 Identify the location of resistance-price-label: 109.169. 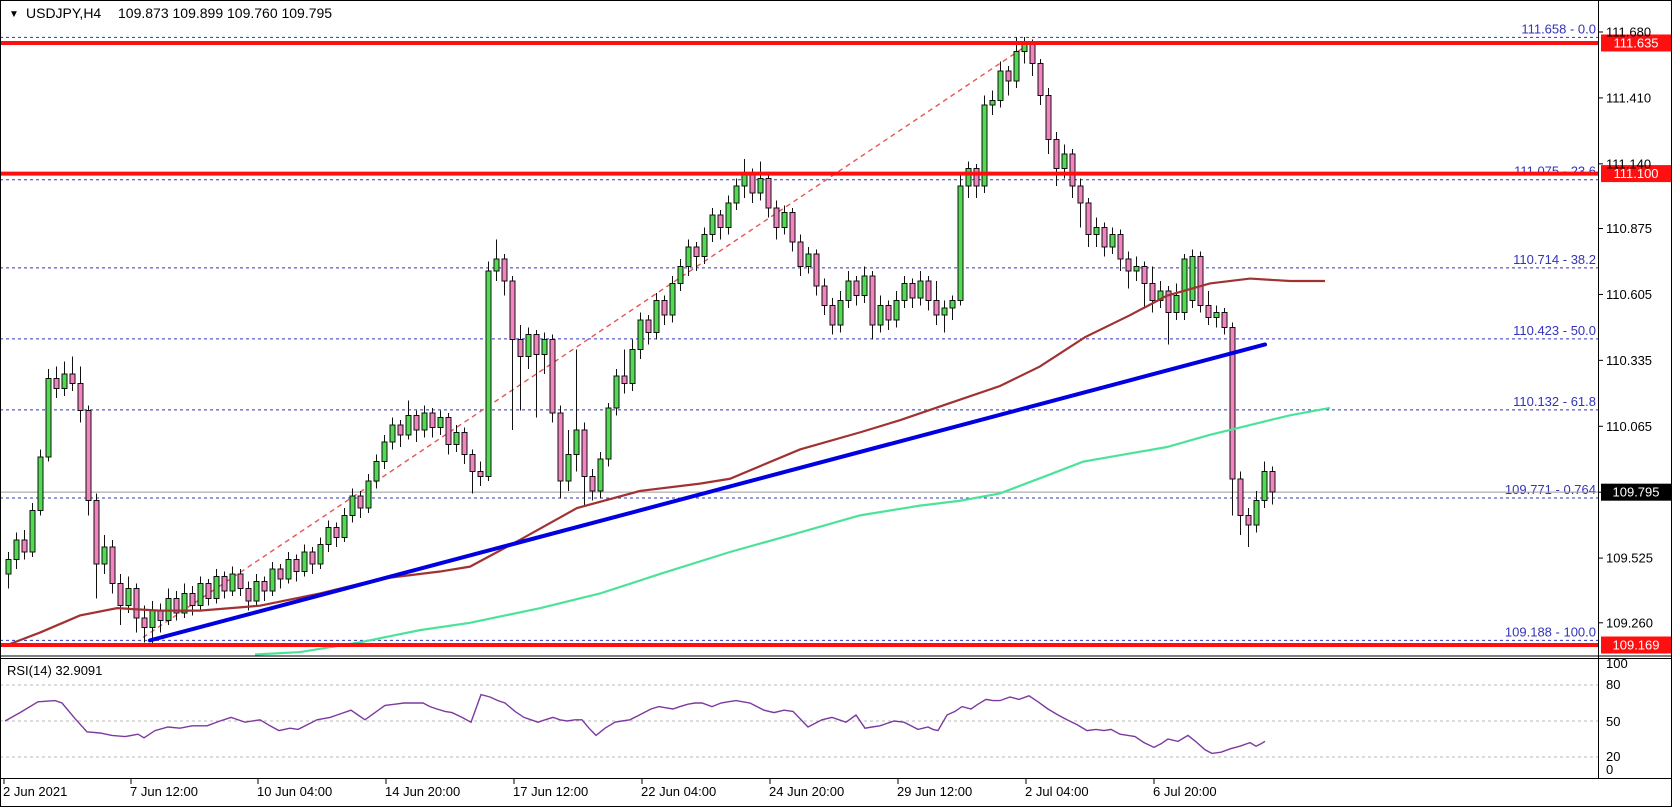
(1636, 645).